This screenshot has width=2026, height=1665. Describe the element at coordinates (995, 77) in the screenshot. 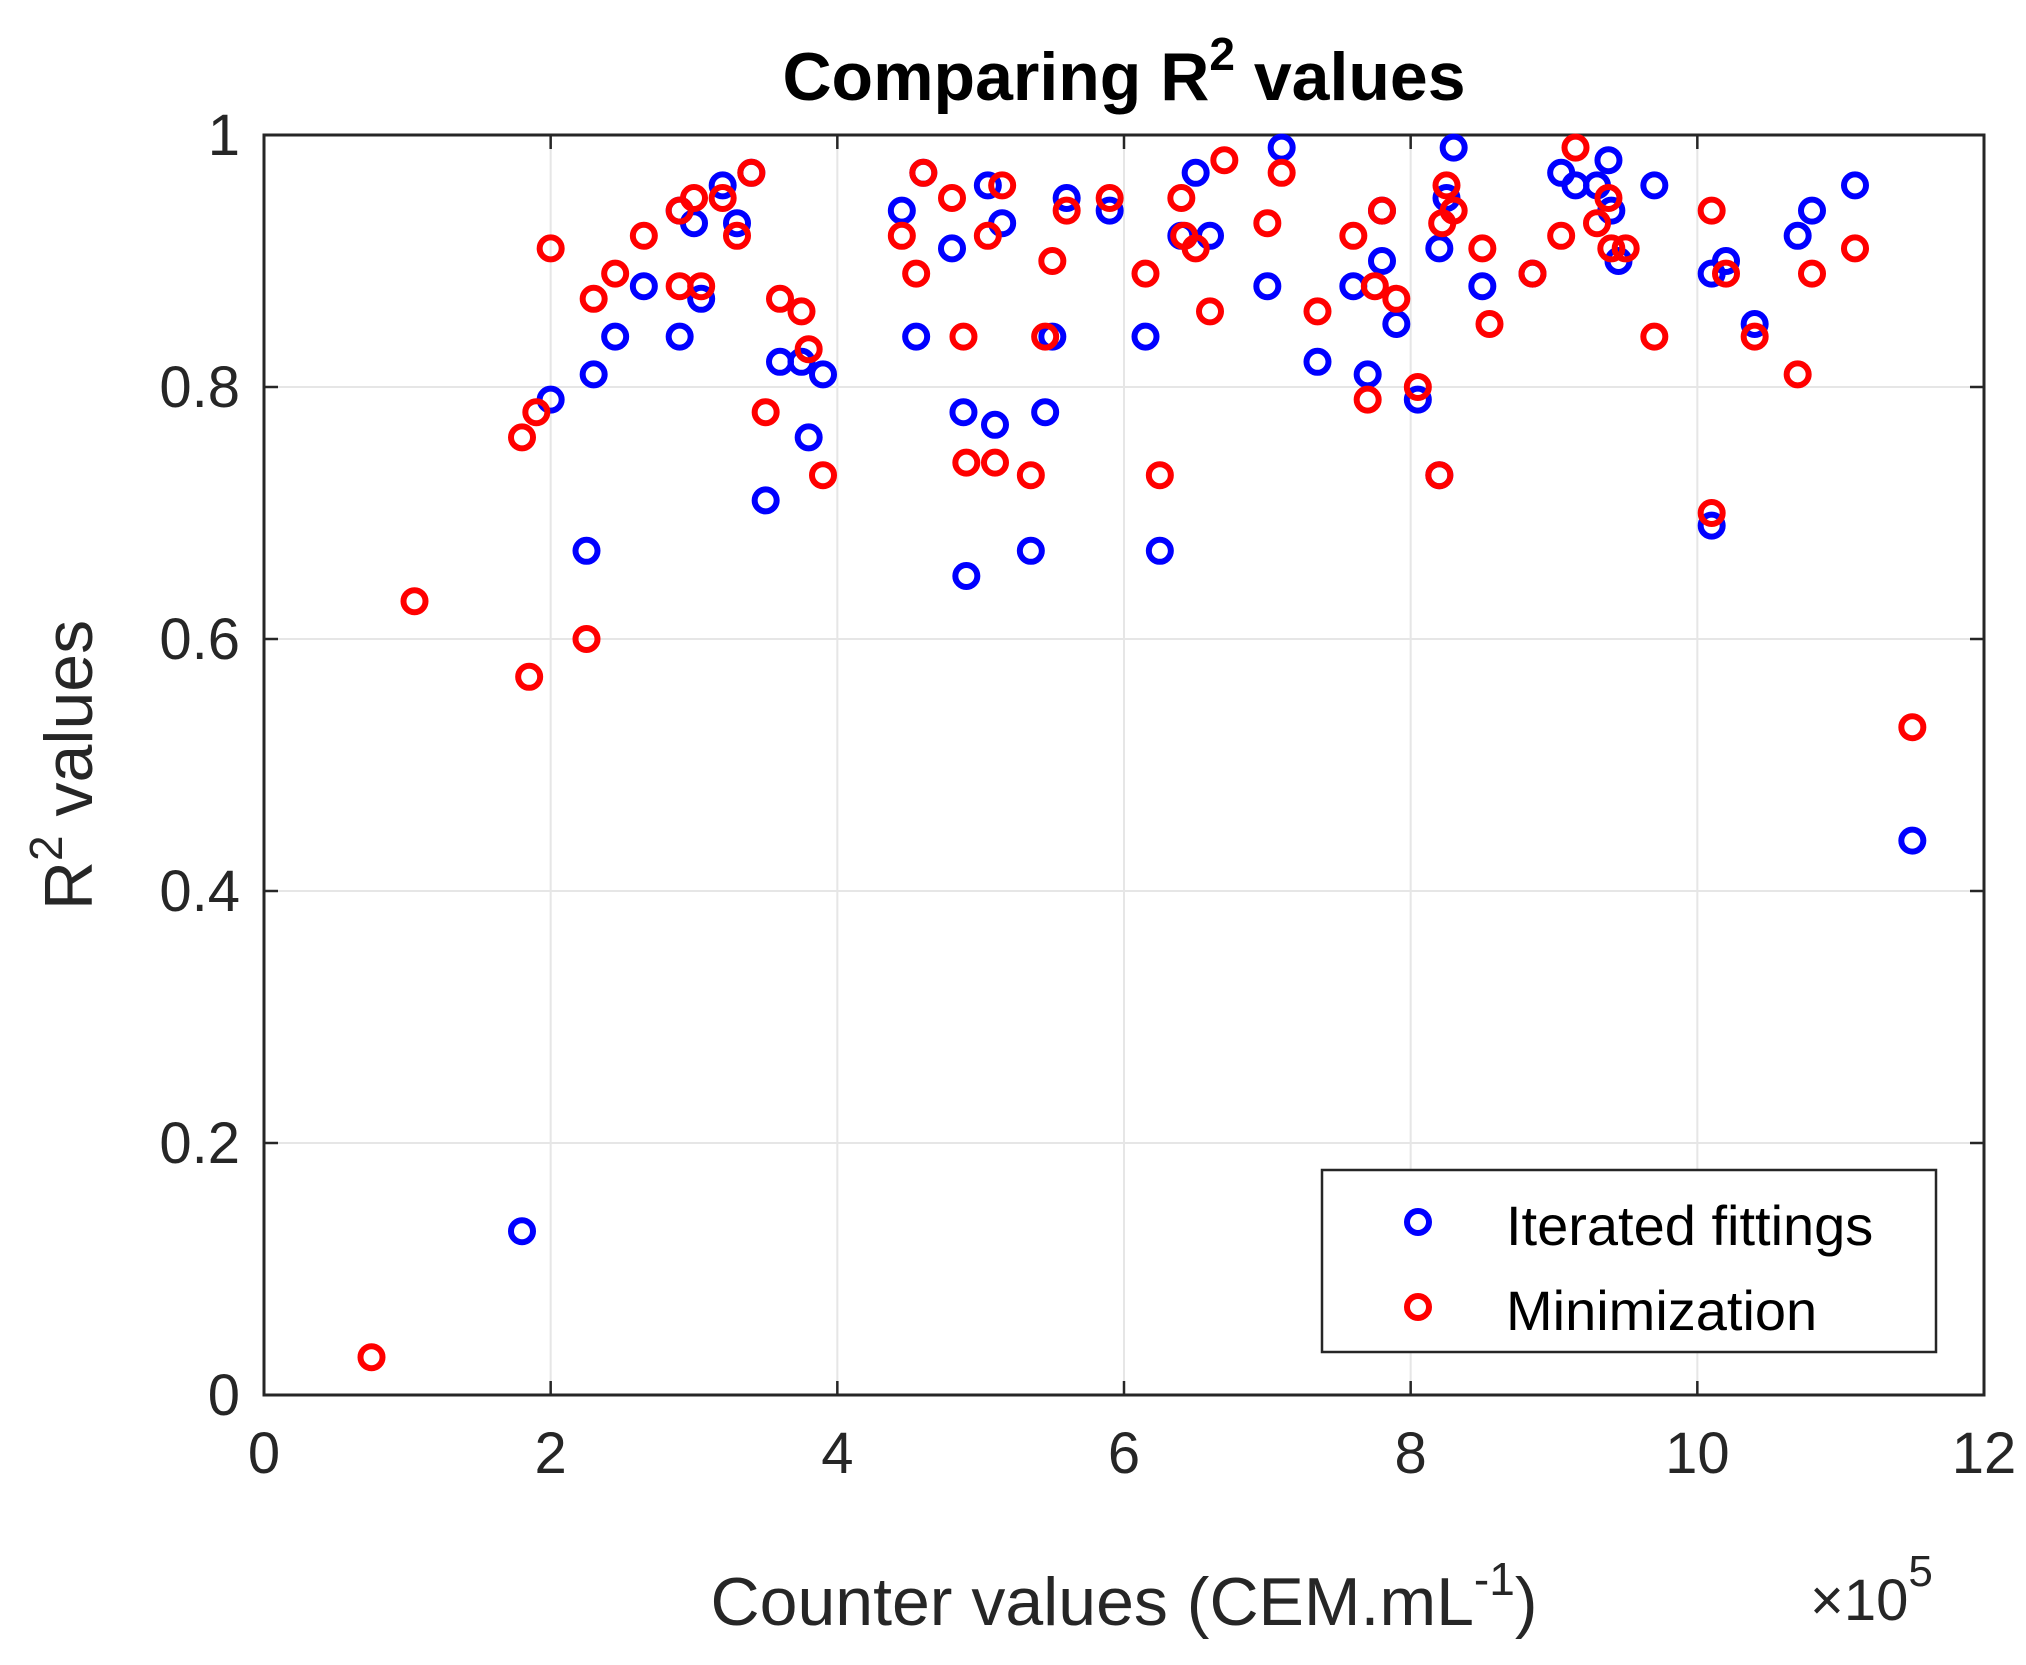

I see `chart-title-main: Comparing R` at that location.